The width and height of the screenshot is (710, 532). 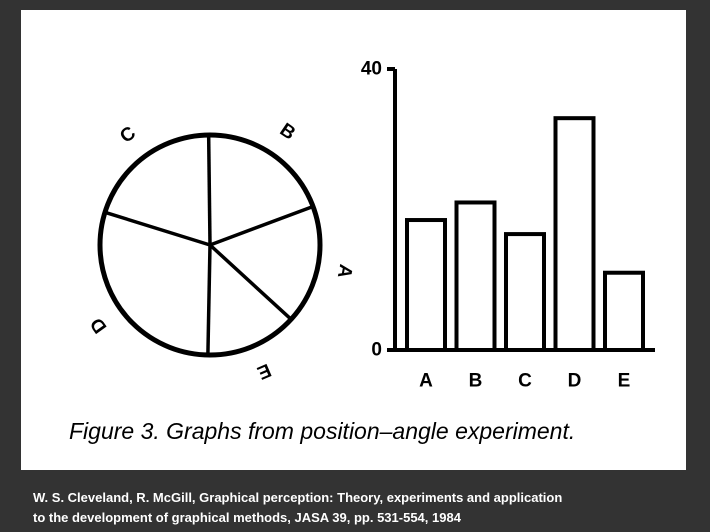 What do you see at coordinates (287, 131) in the screenshot?
I see `pie-label-b: B` at bounding box center [287, 131].